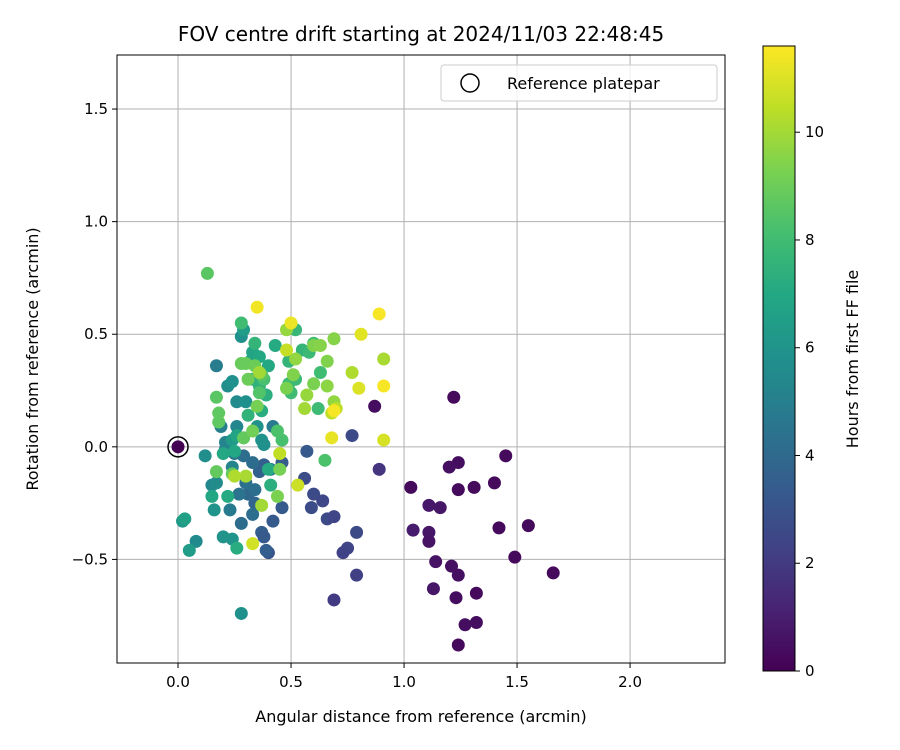 The width and height of the screenshot is (900, 750). I want to click on y-tick-label: 0.5, so click(96, 334).